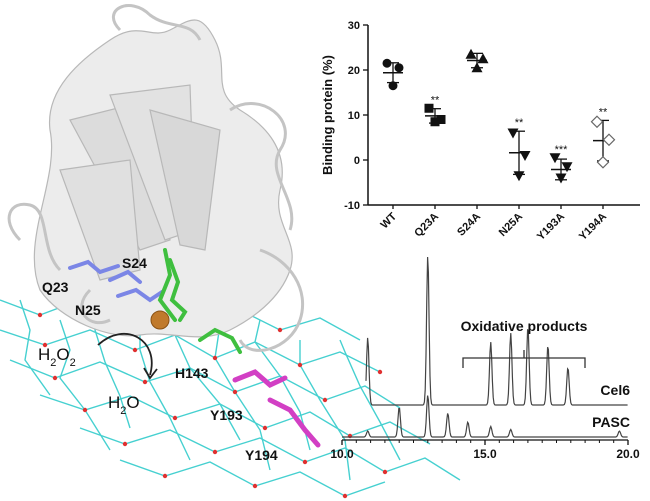 The width and height of the screenshot is (650, 501). What do you see at coordinates (354, 116) in the screenshot?
I see `y-tick-label: 10` at bounding box center [354, 116].